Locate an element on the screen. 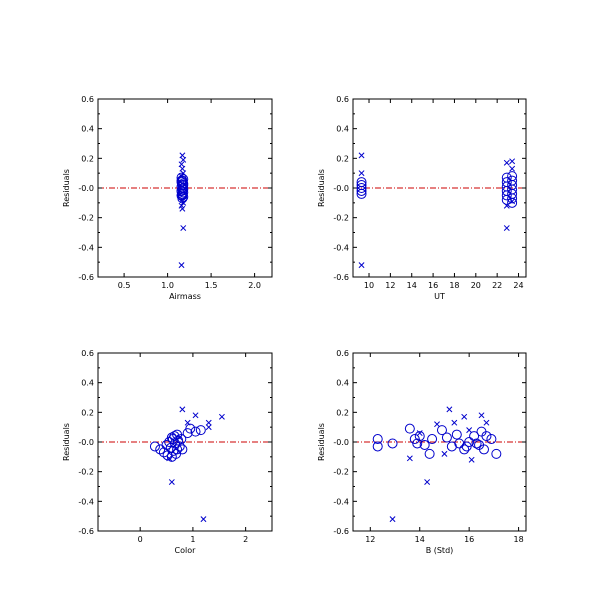 The height and width of the screenshot is (608, 608). x-tick-label: 0.5 is located at coordinates (124, 285).